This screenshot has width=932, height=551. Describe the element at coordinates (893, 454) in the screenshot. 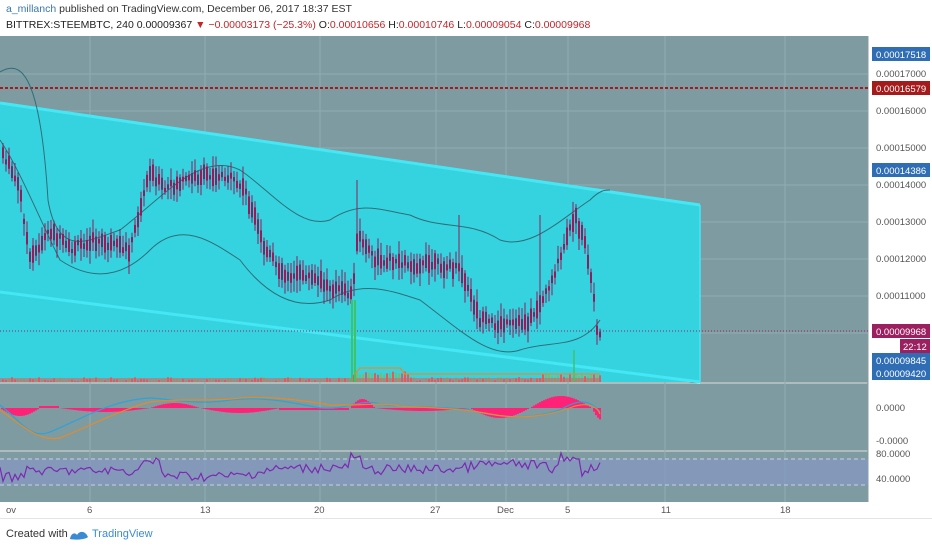

I see `rsi-tick: 80.0000` at that location.